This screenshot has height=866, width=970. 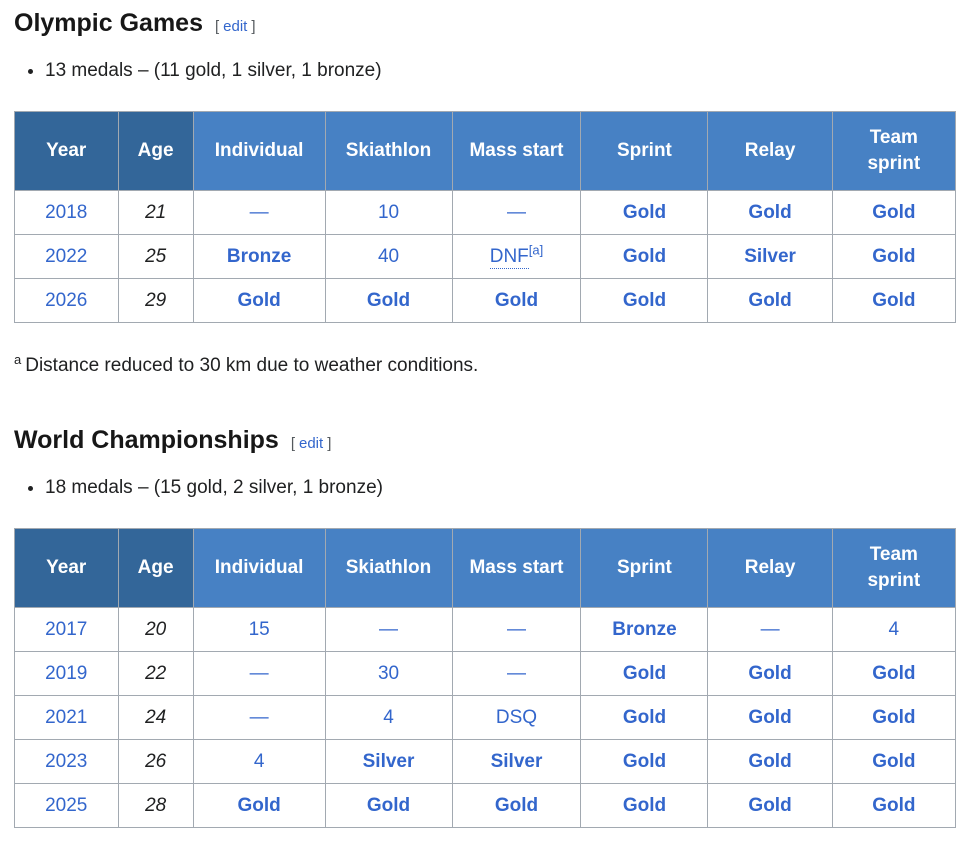 What do you see at coordinates (388, 673) in the screenshot?
I see `result-link: 30` at bounding box center [388, 673].